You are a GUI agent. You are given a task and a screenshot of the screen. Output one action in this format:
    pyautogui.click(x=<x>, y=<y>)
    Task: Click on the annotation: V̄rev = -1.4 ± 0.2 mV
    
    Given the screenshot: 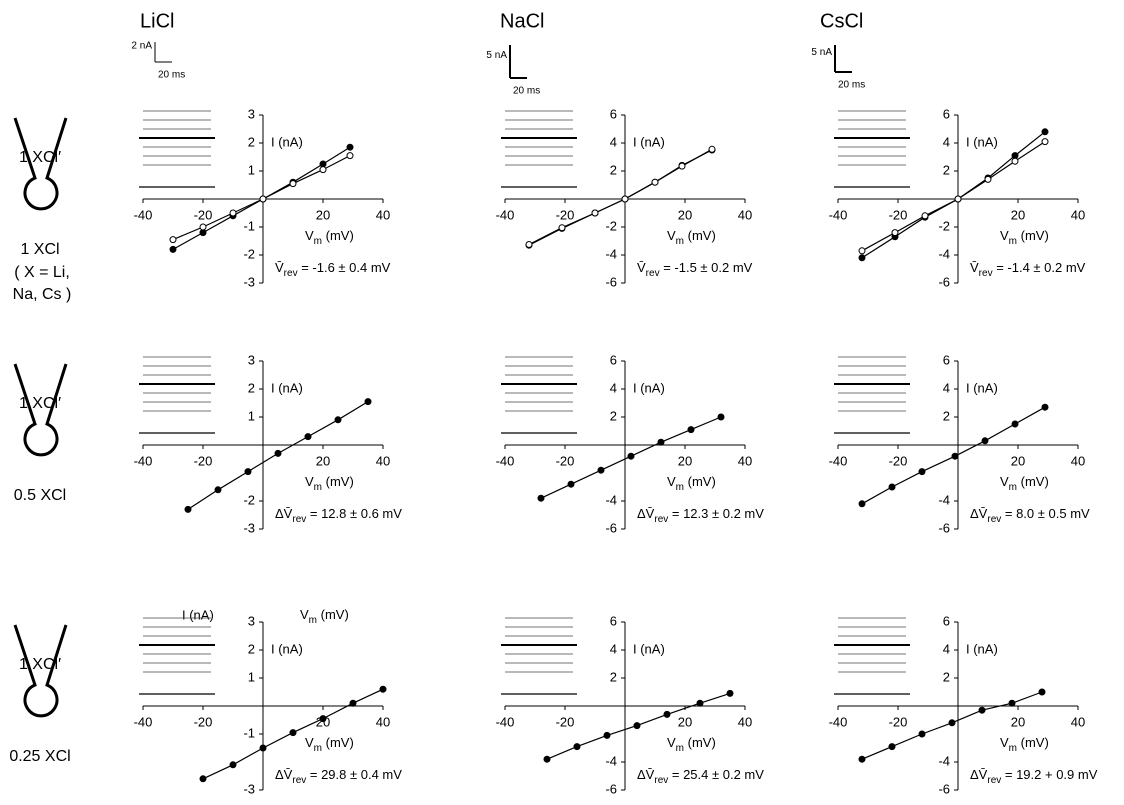 What is the action you would take?
    pyautogui.click(x=1028, y=269)
    